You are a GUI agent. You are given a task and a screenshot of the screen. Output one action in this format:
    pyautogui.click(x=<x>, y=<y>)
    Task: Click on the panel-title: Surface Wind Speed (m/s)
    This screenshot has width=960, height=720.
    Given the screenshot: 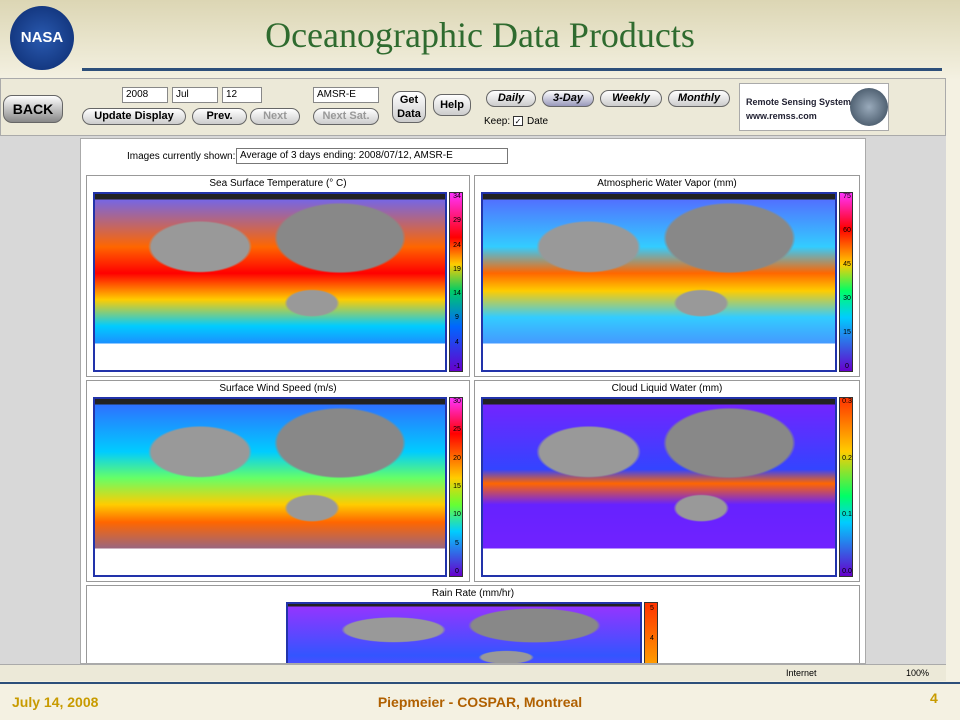 What is the action you would take?
    pyautogui.click(x=278, y=388)
    